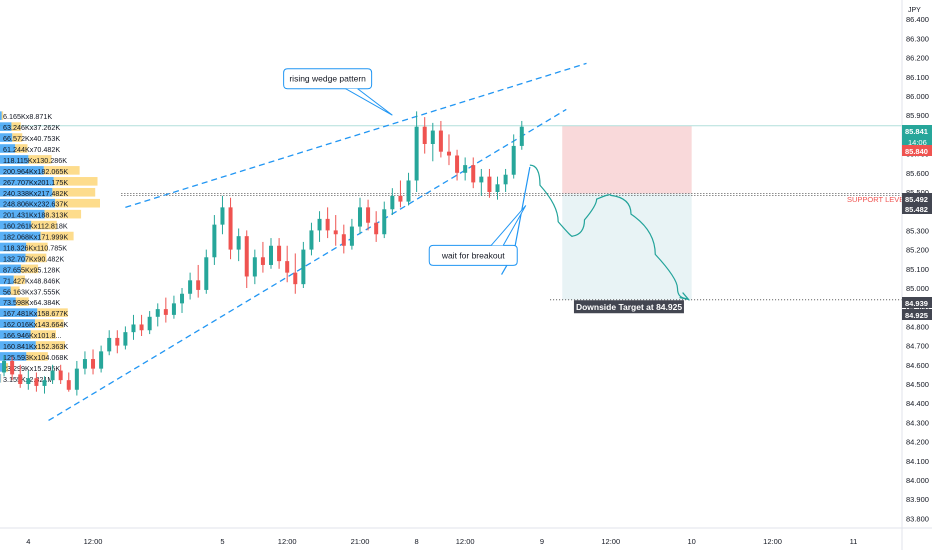 The image size is (932, 555). Describe the element at coordinates (917, 230) in the screenshot. I see `price-axis-tick-label: 85.300` at that location.